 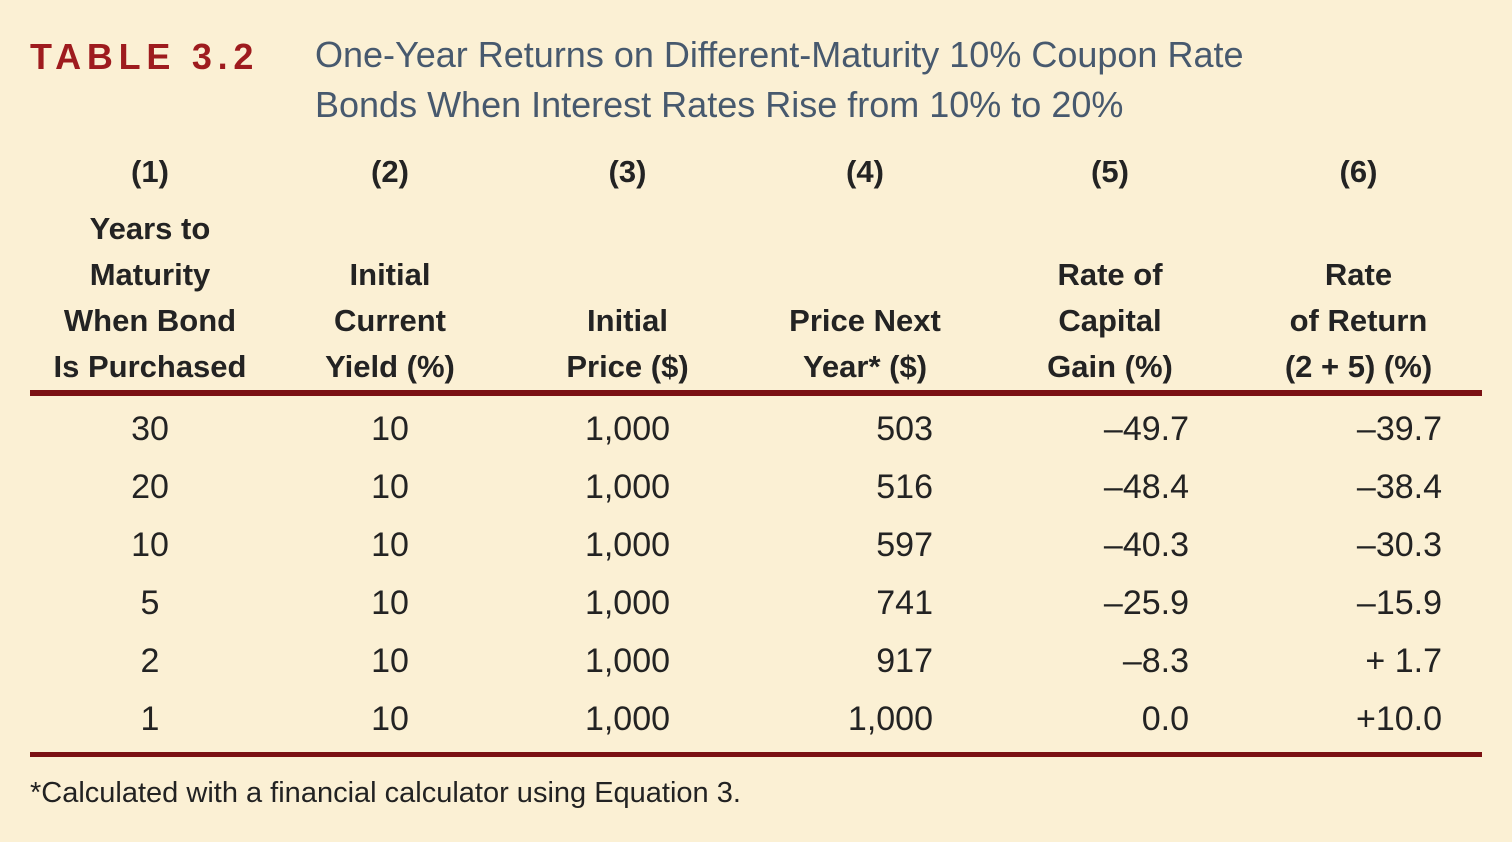 I want to click on cell-price-next-year: 741, so click(x=904, y=603).